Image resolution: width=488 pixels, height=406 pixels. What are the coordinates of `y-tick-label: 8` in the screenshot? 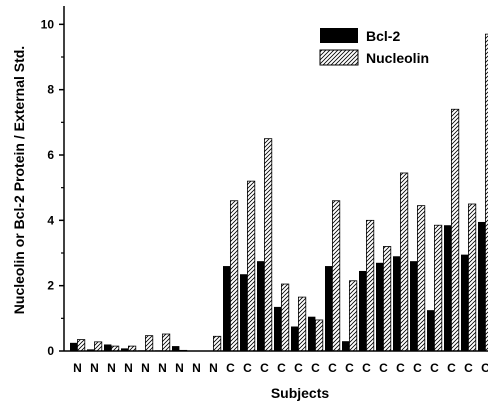 It's located at (50, 90).